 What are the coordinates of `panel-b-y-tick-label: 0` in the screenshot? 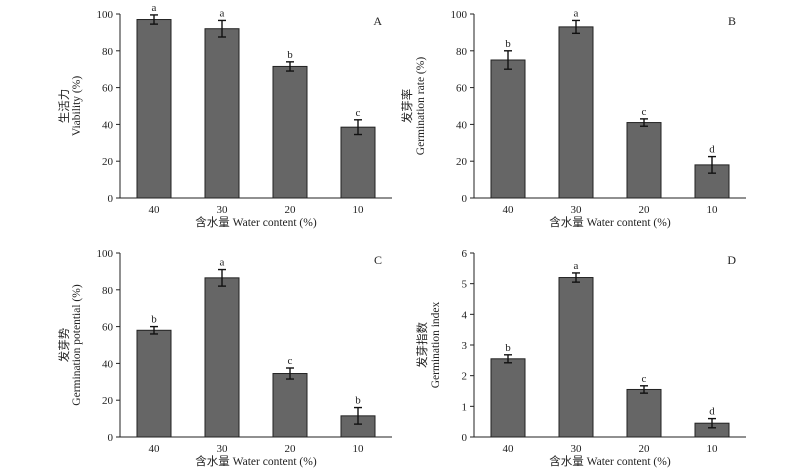 It's located at (465, 199).